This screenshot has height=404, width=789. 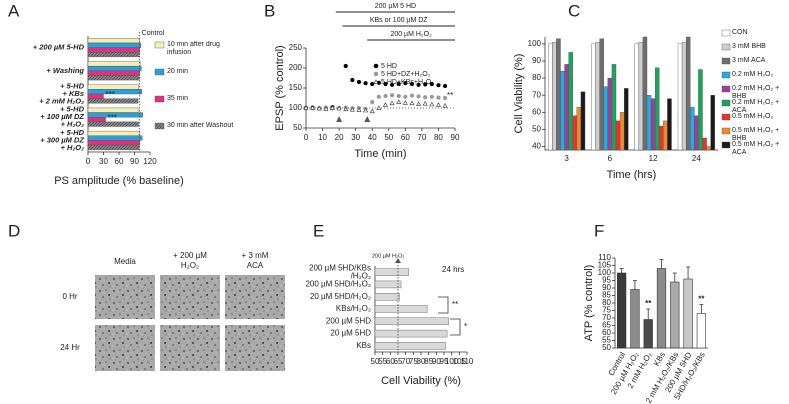 What do you see at coordinates (421, 361) in the screenshot?
I see `x-tick-label: 80` at bounding box center [421, 361].